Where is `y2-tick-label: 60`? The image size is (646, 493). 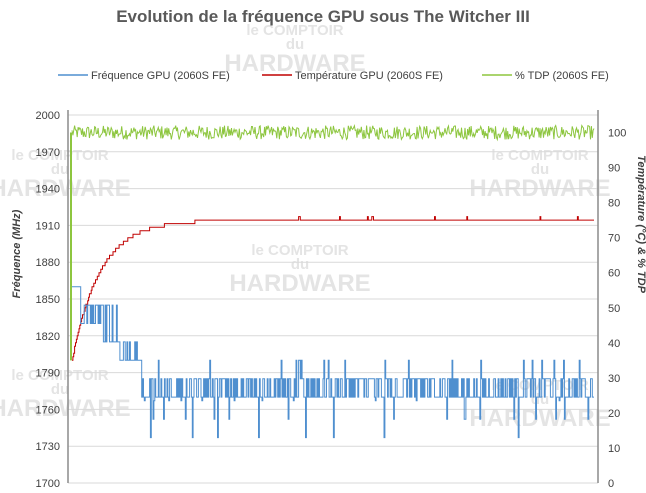 y2-tick-label: 60 is located at coordinates (614, 274).